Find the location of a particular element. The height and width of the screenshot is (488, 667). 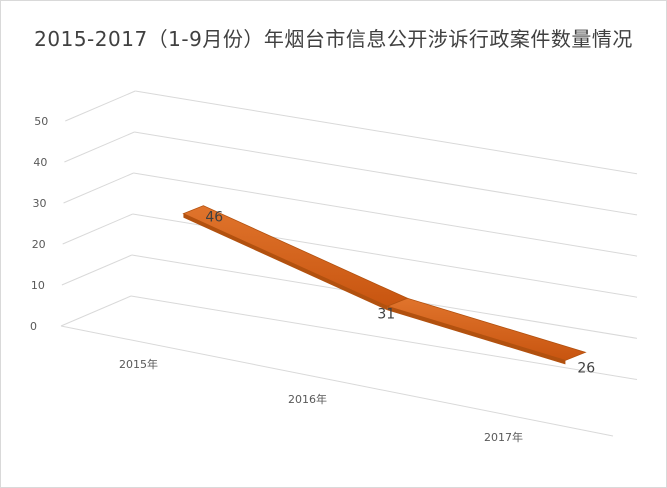

y-tick-label: 20 is located at coordinates (39, 244).